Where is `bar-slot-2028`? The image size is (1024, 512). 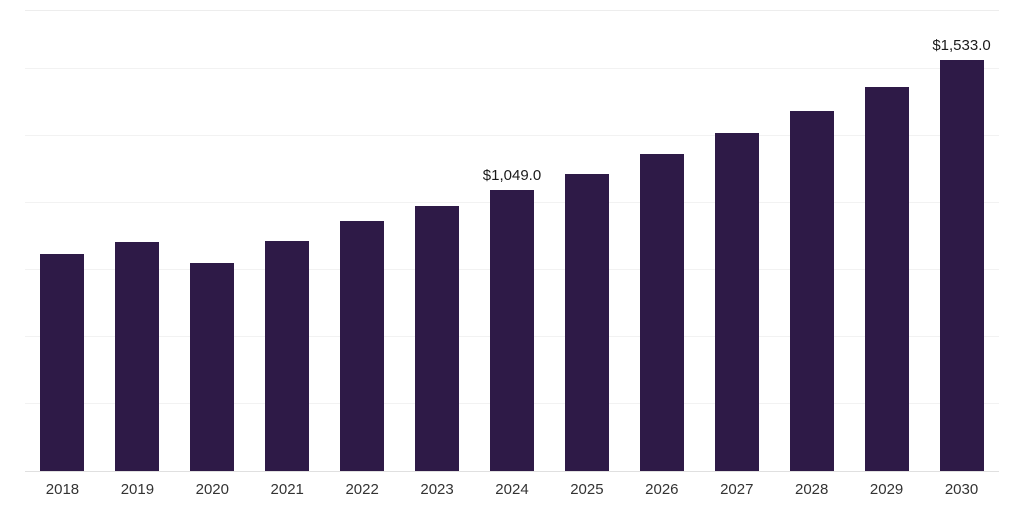
bar-slot-2028 is located at coordinates (811, 241).